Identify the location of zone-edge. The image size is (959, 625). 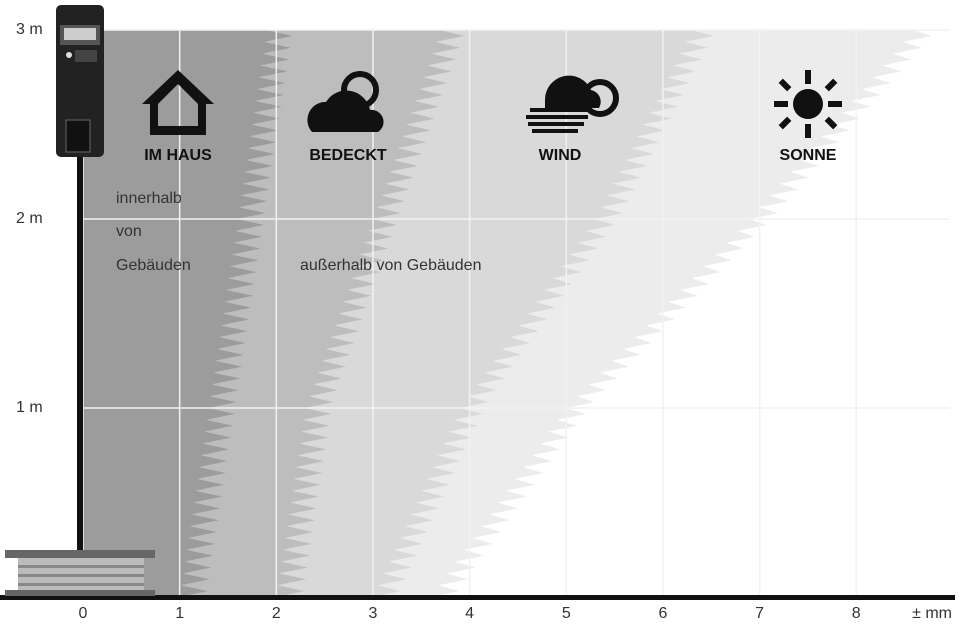
(235, 313).